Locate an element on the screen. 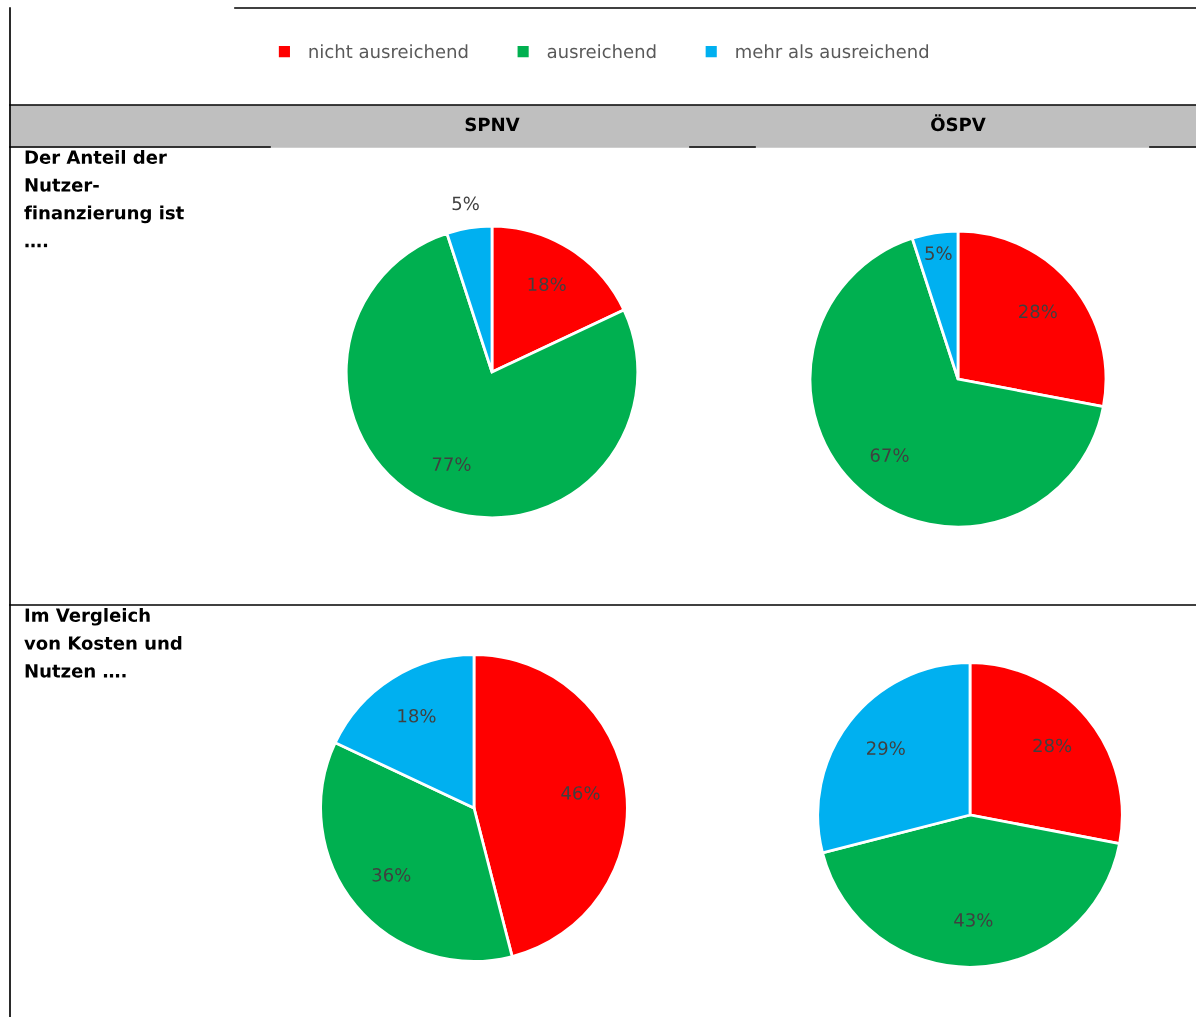 Image resolution: width=1196 pixels, height=1017 pixels. legend-label: ausreichend is located at coordinates (601, 51).